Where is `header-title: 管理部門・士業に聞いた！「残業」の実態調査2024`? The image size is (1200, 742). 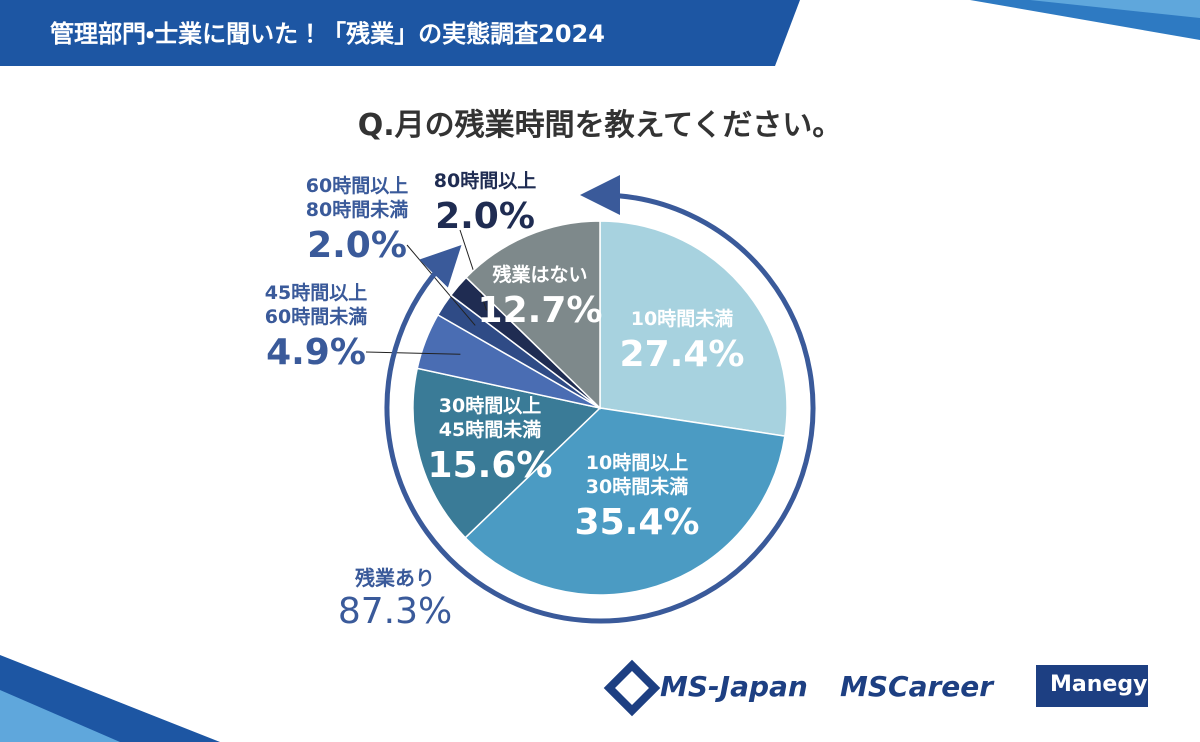
header-title: 管理部門・士業に聞いた！「残業」の実態調査2024 is located at coordinates (327, 34).